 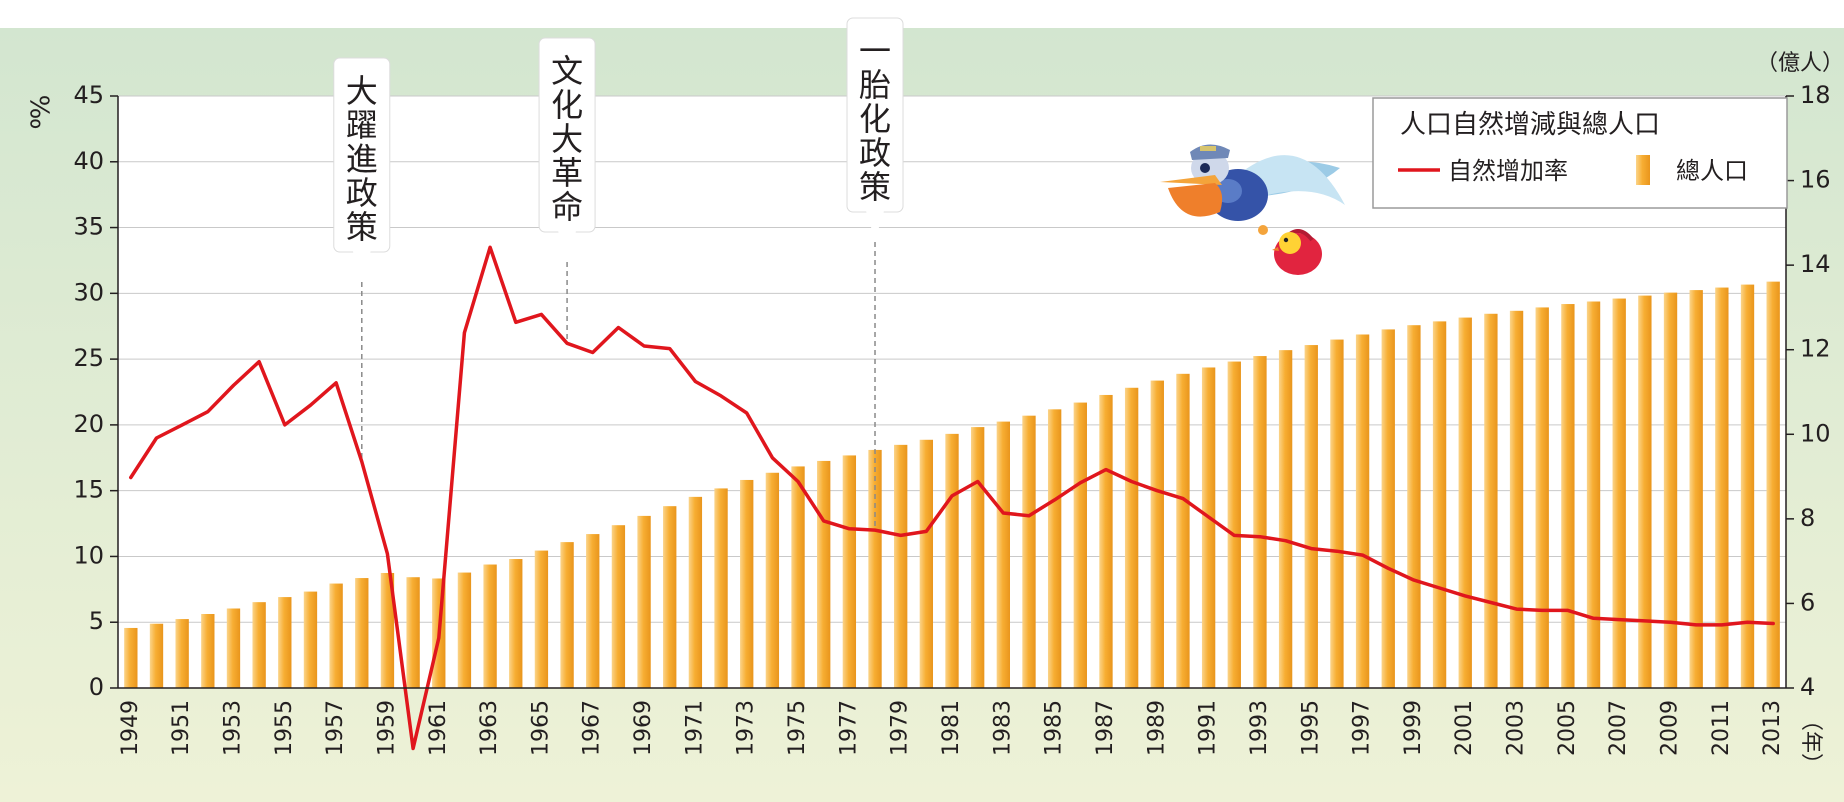 I want to click on left-tick-label: 25, so click(x=88, y=358).